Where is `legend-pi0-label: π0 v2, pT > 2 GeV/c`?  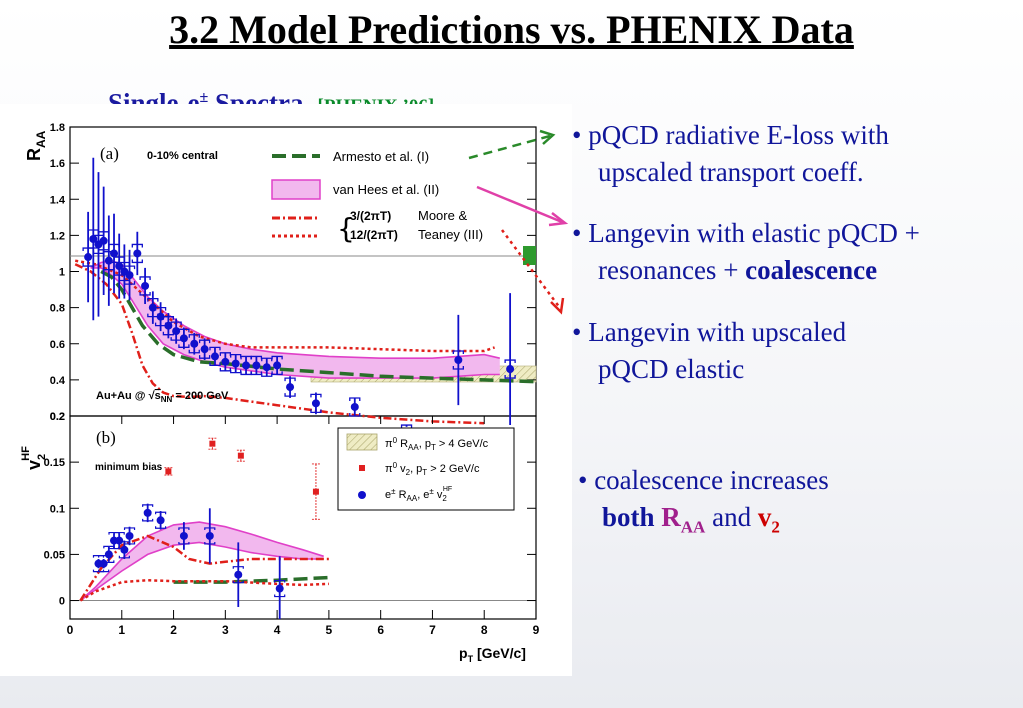
legend-pi0-label: π0 v2, pT > 2 GeV/c is located at coordinates (432, 469).